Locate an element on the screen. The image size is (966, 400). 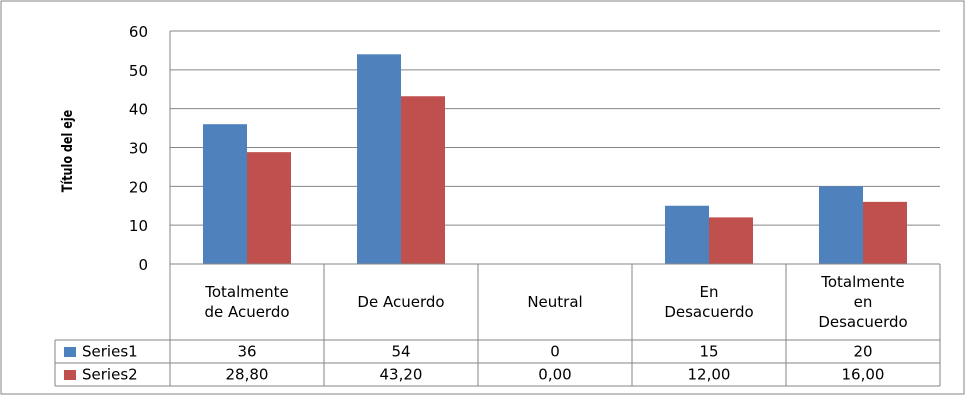
y-tick-label: 10 is located at coordinates (138, 226).